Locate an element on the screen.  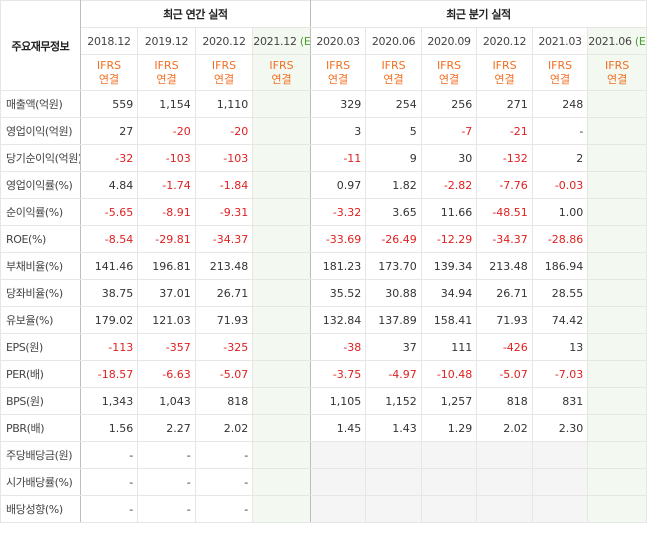
period-header: 2018.12 is located at coordinates (109, 41).